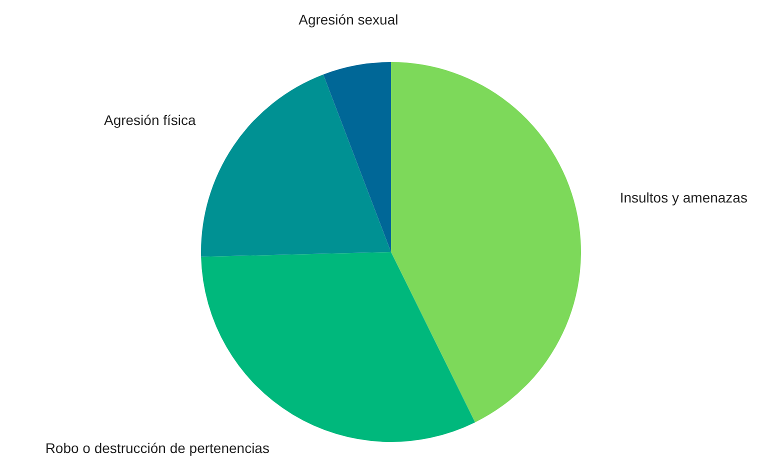 Image resolution: width=761 pixels, height=459 pixels. I want to click on slice-label: Robo o destrucción de pertenencias, so click(157, 448).